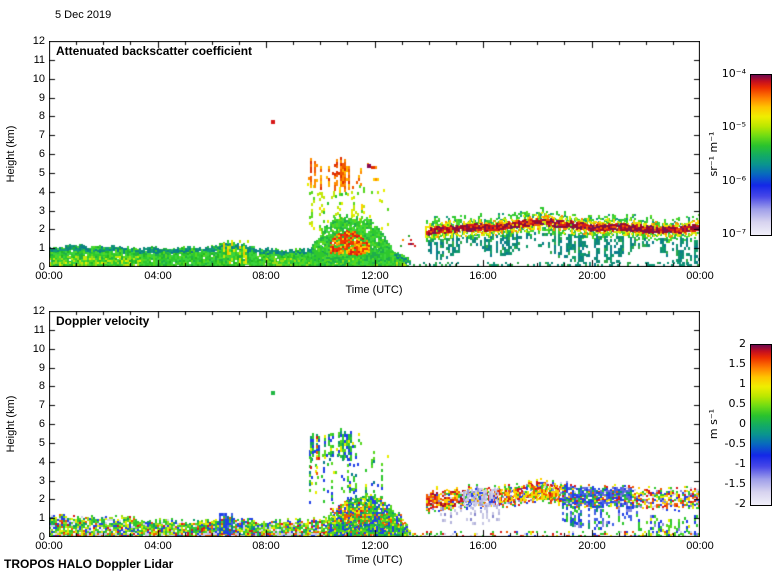 This screenshot has height=580, width=780. I want to click on colorbar-tick-label: 0, so click(742, 423).